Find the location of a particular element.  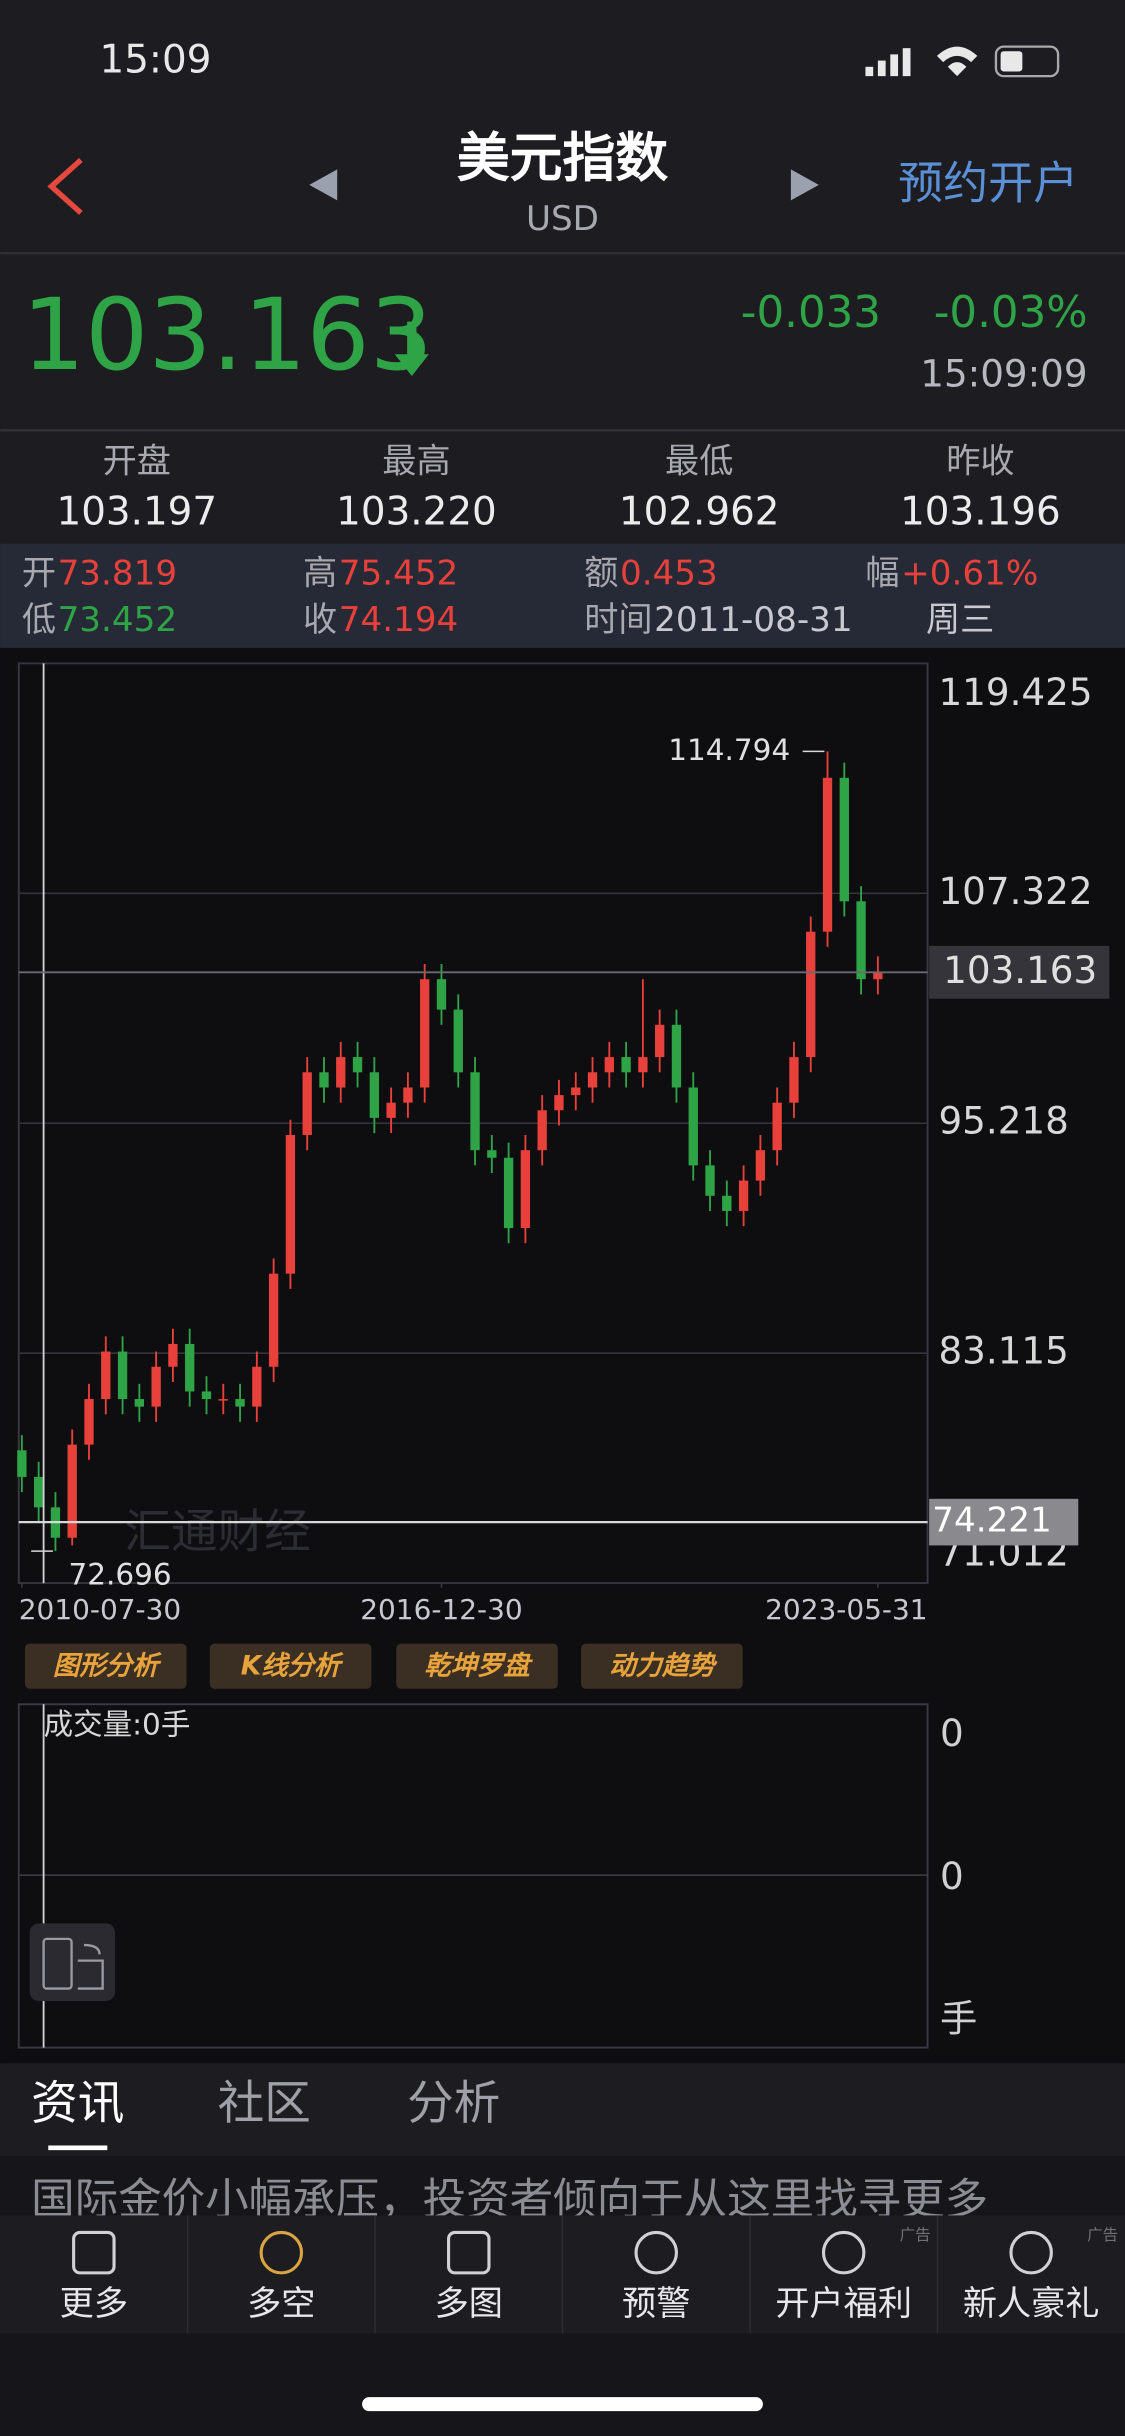

tool-button-label: 图形分析 is located at coordinates (107, 1665).